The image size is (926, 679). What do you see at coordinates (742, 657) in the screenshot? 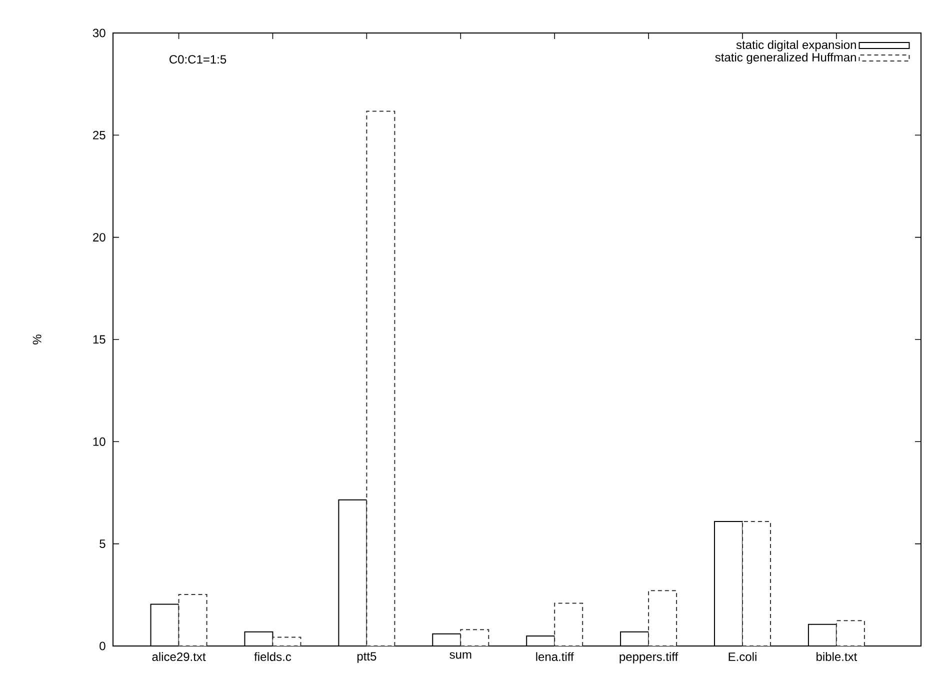
I see `x-tick-label: E.coli` at bounding box center [742, 657].